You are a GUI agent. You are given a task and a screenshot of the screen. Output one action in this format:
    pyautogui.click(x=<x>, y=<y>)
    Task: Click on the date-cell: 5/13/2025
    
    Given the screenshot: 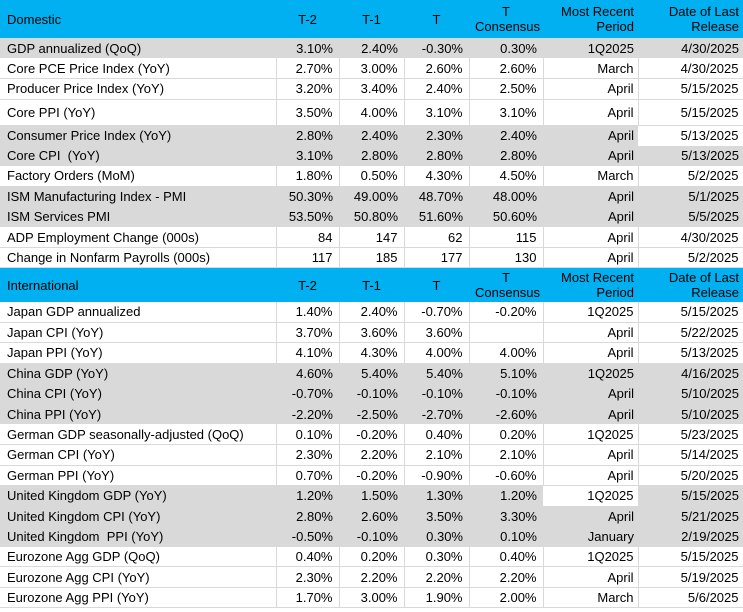 What is the action you would take?
    pyautogui.click(x=690, y=353)
    